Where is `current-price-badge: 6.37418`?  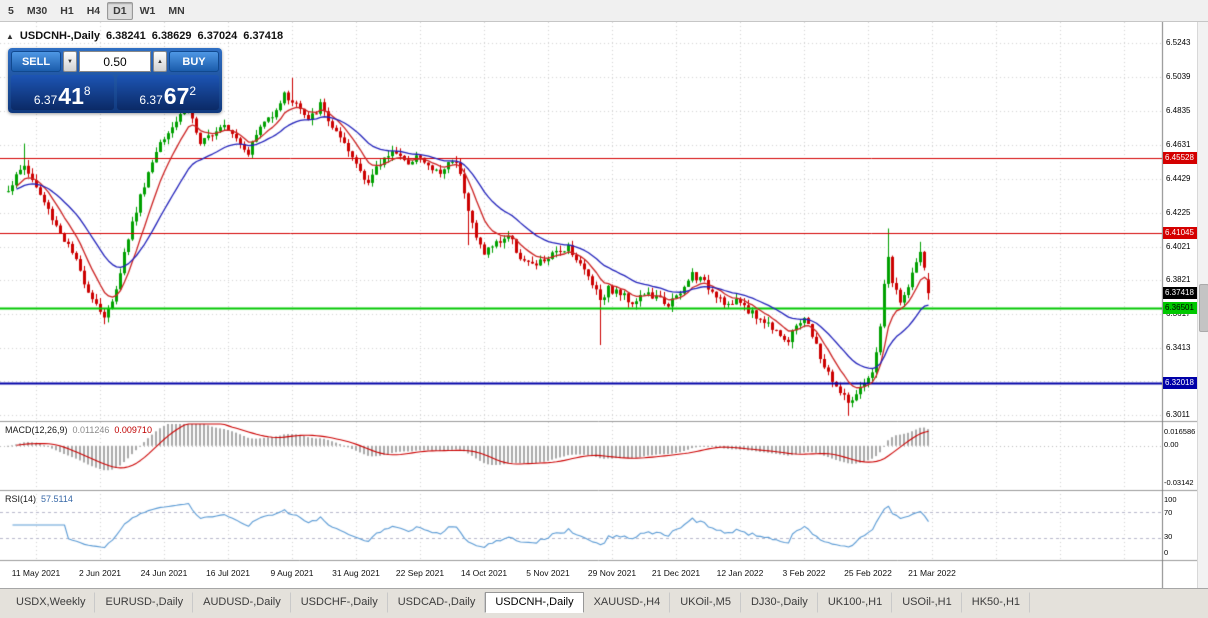
current-price-badge: 6.37418 is located at coordinates (1180, 293).